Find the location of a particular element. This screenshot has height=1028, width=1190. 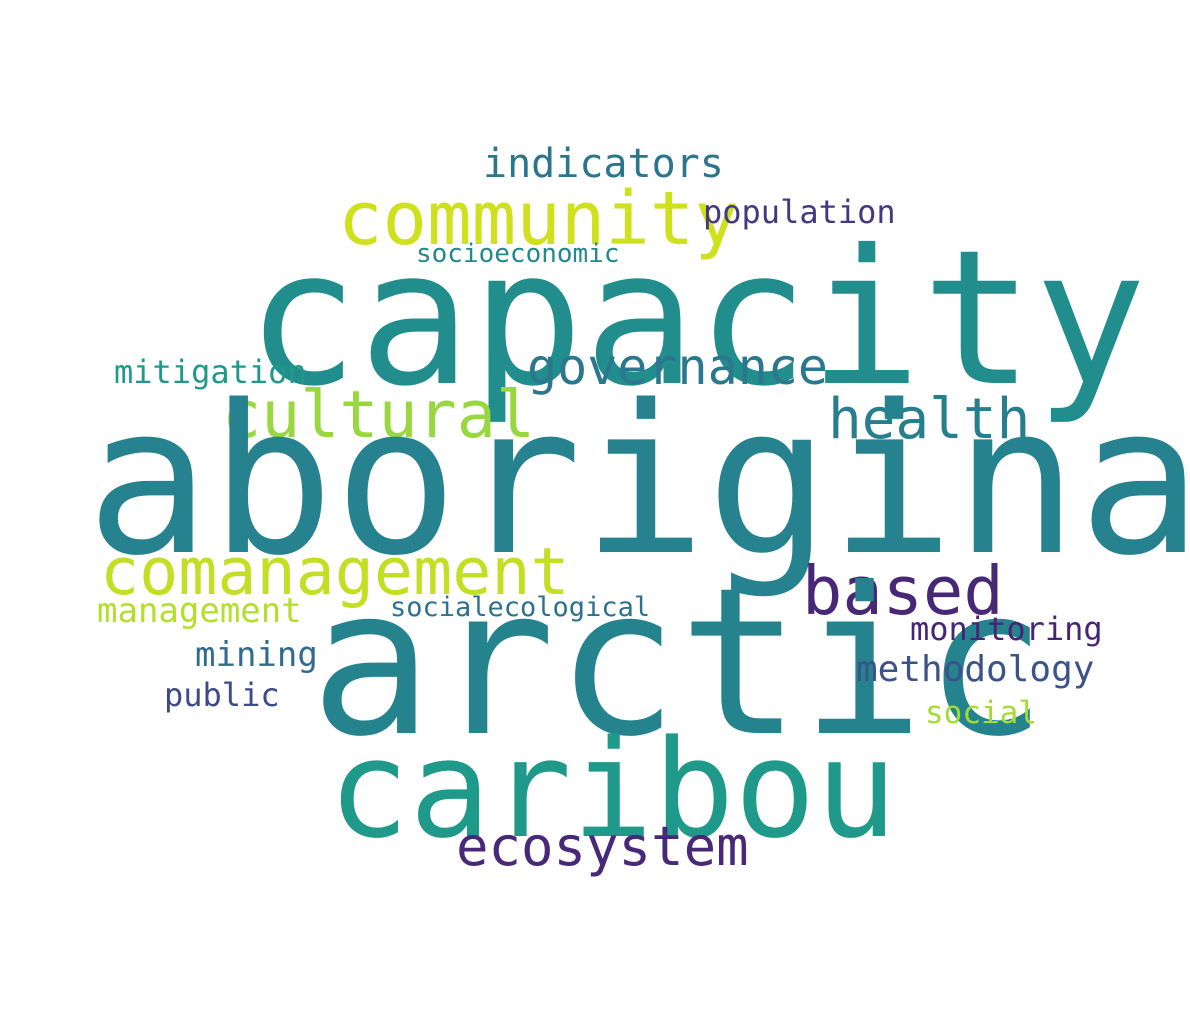

word-comanagement: comanagement is located at coordinates (335, 572).